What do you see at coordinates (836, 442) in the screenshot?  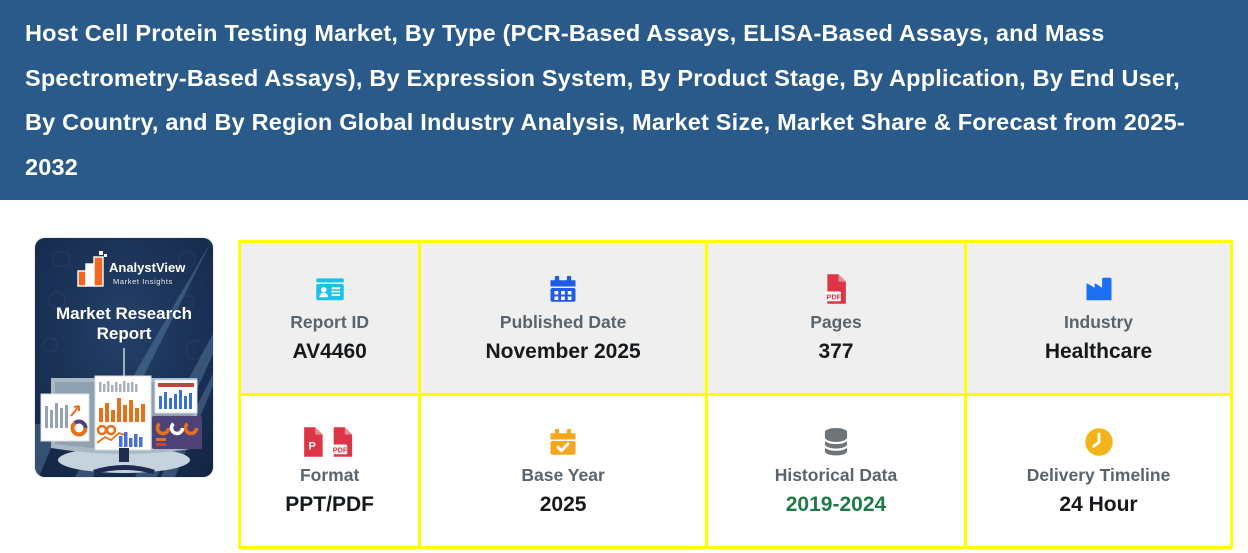 I see `database-icon` at bounding box center [836, 442].